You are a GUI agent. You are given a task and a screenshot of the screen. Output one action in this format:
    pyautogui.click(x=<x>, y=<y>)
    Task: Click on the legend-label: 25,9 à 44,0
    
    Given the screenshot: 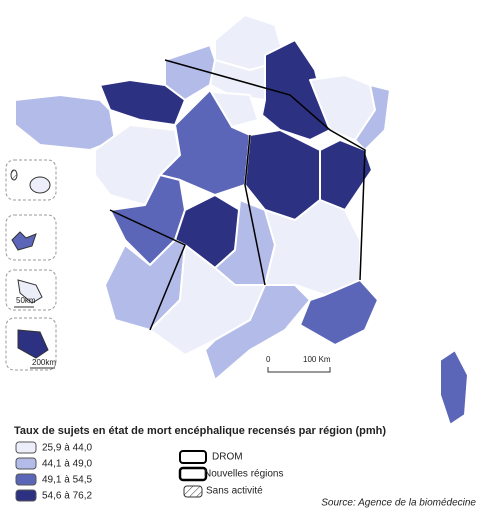 What is the action you would take?
    pyautogui.click(x=67, y=448)
    